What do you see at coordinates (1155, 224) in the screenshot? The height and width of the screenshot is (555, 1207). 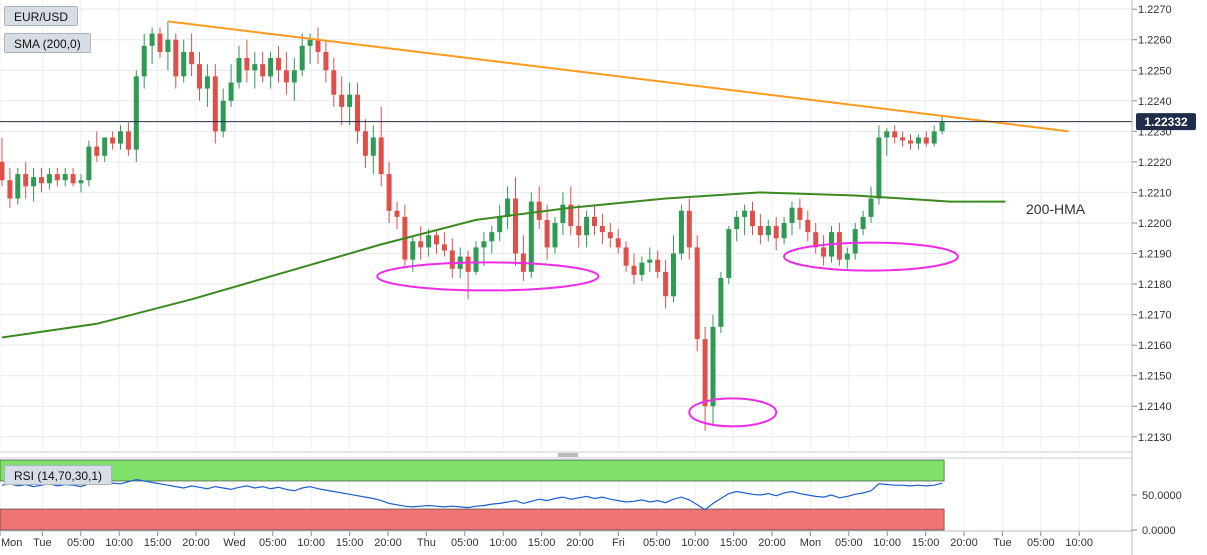 I see `price-tick-label: 1.2200` at bounding box center [1155, 224].